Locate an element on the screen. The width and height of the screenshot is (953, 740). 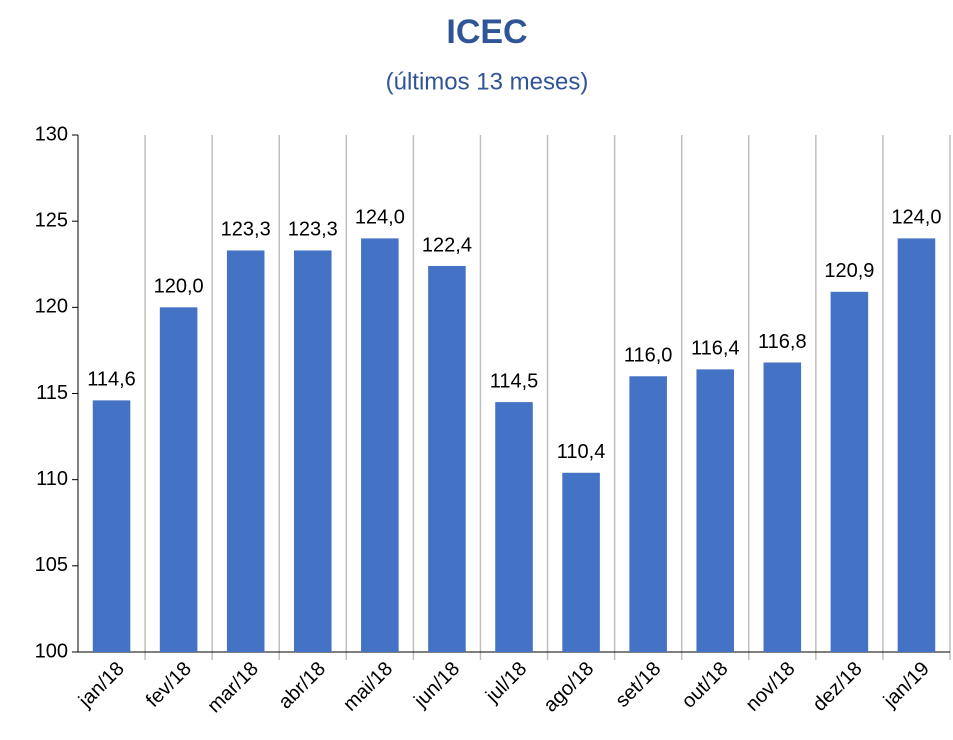
data-label: 116,8 is located at coordinates (782, 342).